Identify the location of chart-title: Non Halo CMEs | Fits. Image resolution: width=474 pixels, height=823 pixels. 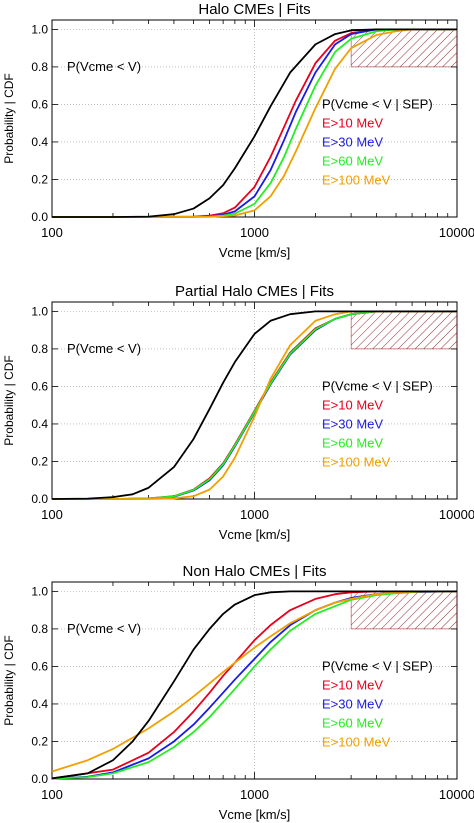
(255, 571).